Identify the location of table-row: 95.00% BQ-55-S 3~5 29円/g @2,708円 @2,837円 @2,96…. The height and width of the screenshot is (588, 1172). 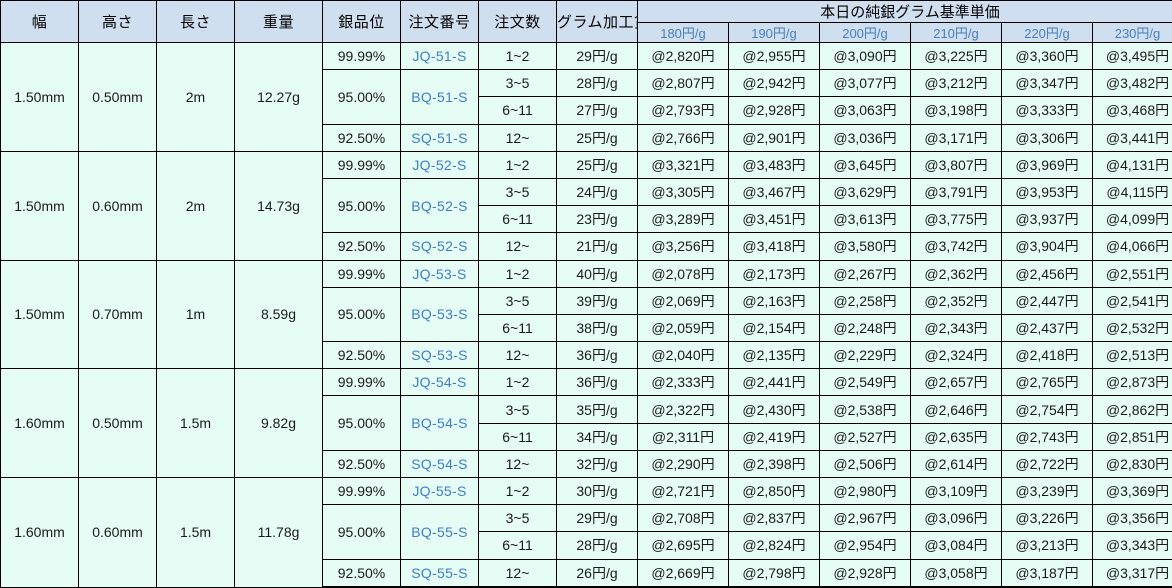
(586, 532).